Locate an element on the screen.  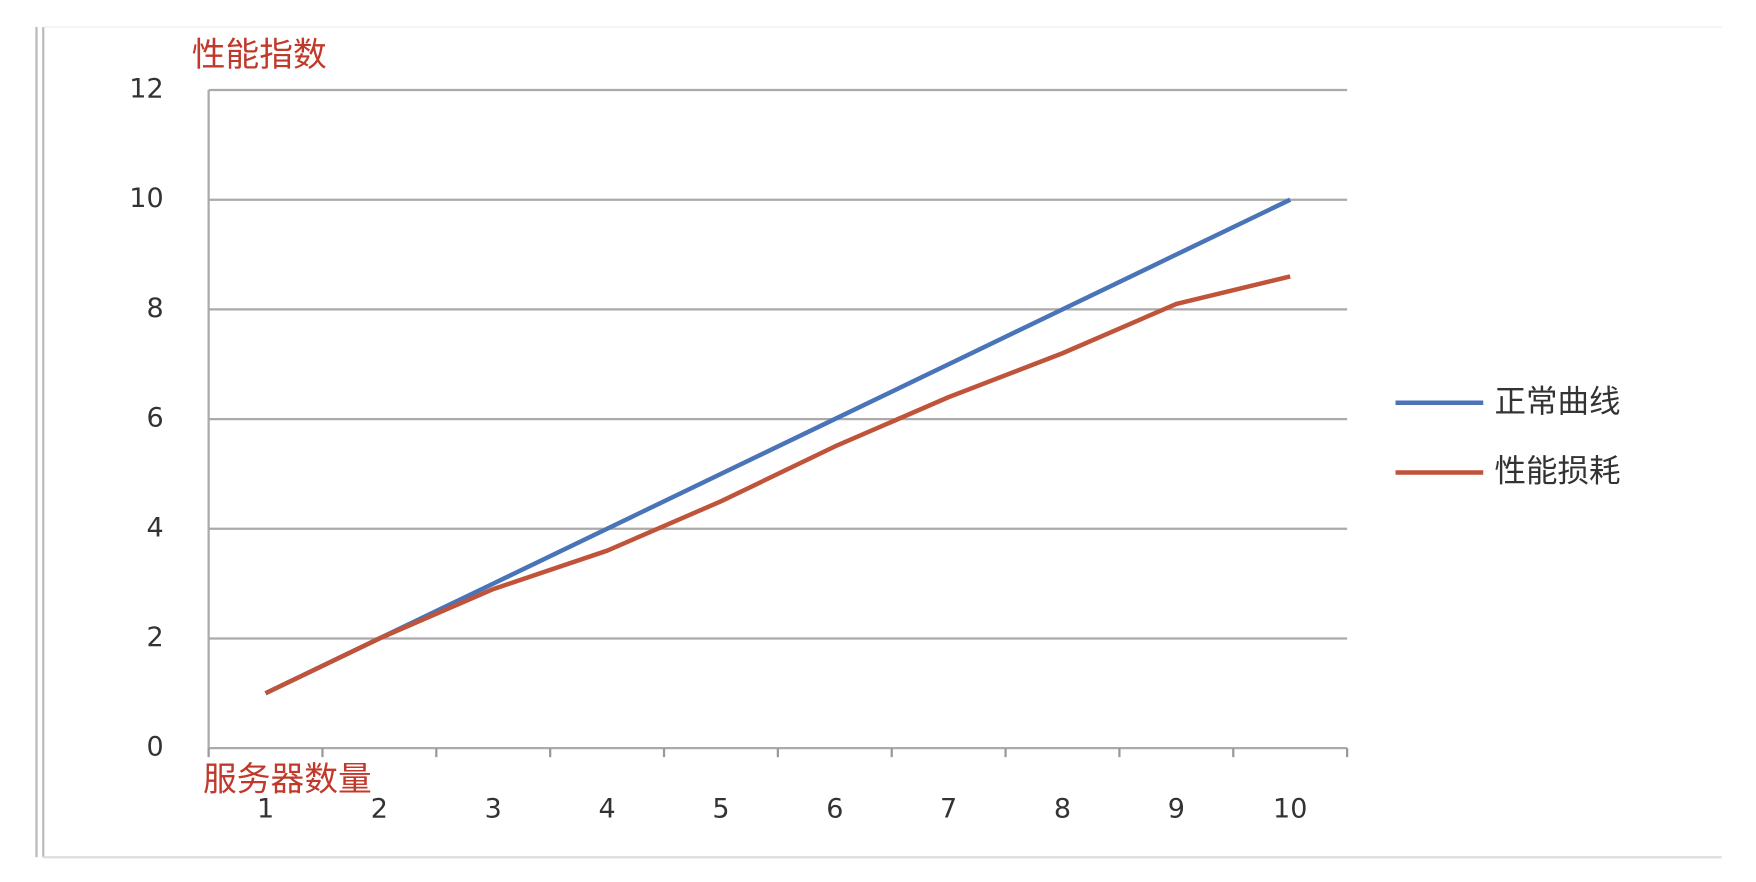
legend-label: 性能损耗 is located at coordinates (1558, 472).